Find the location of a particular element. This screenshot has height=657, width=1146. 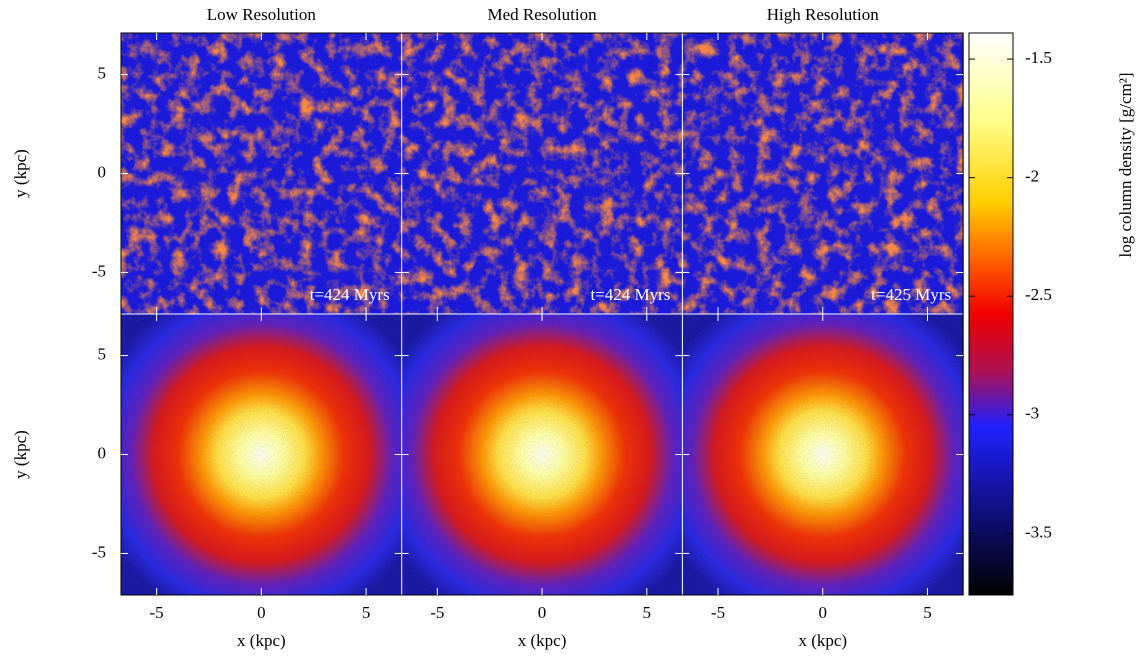

colorbar is located at coordinates (991, 314).